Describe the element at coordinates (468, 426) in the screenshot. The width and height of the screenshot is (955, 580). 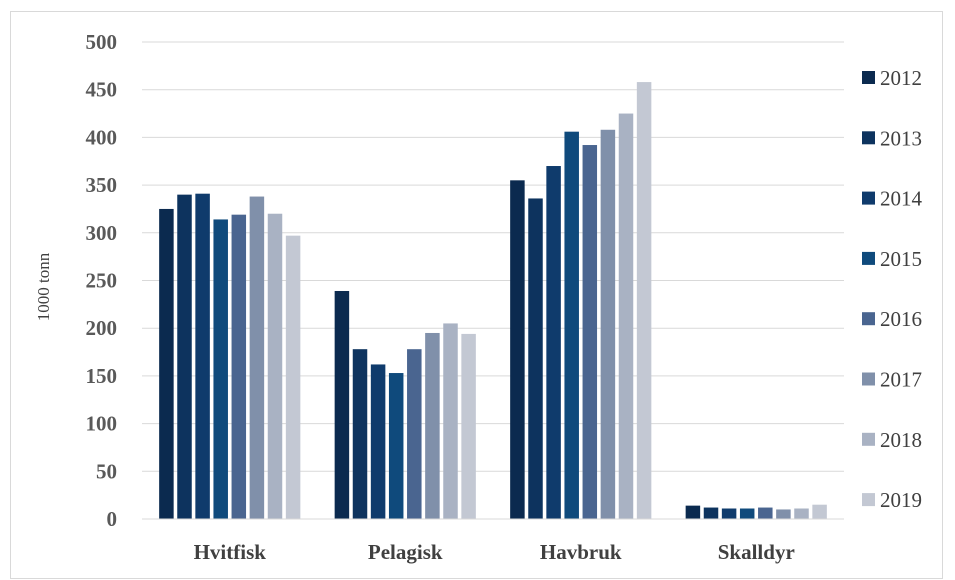
I see `bar-pelagisk-2019` at that location.